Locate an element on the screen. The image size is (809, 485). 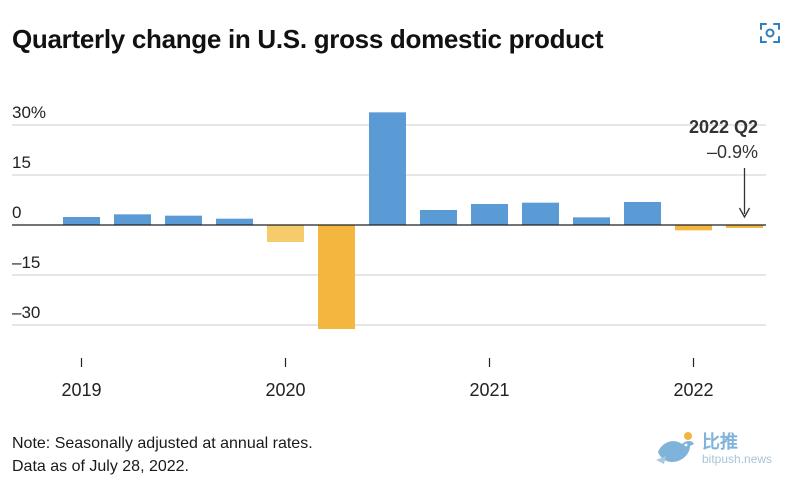
y-tick-label: –30 is located at coordinates (26, 312).